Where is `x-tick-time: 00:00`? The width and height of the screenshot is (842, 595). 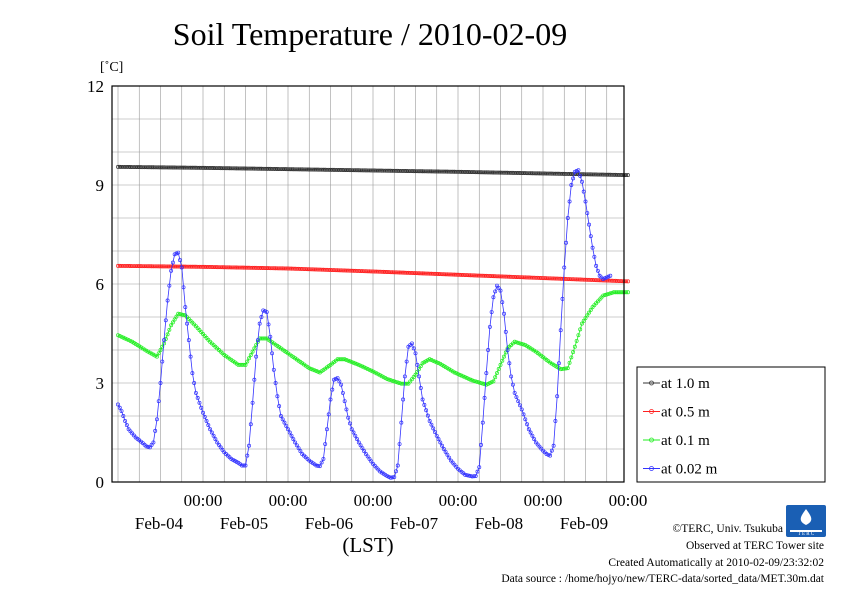 x-tick-time: 00:00 is located at coordinates (203, 500).